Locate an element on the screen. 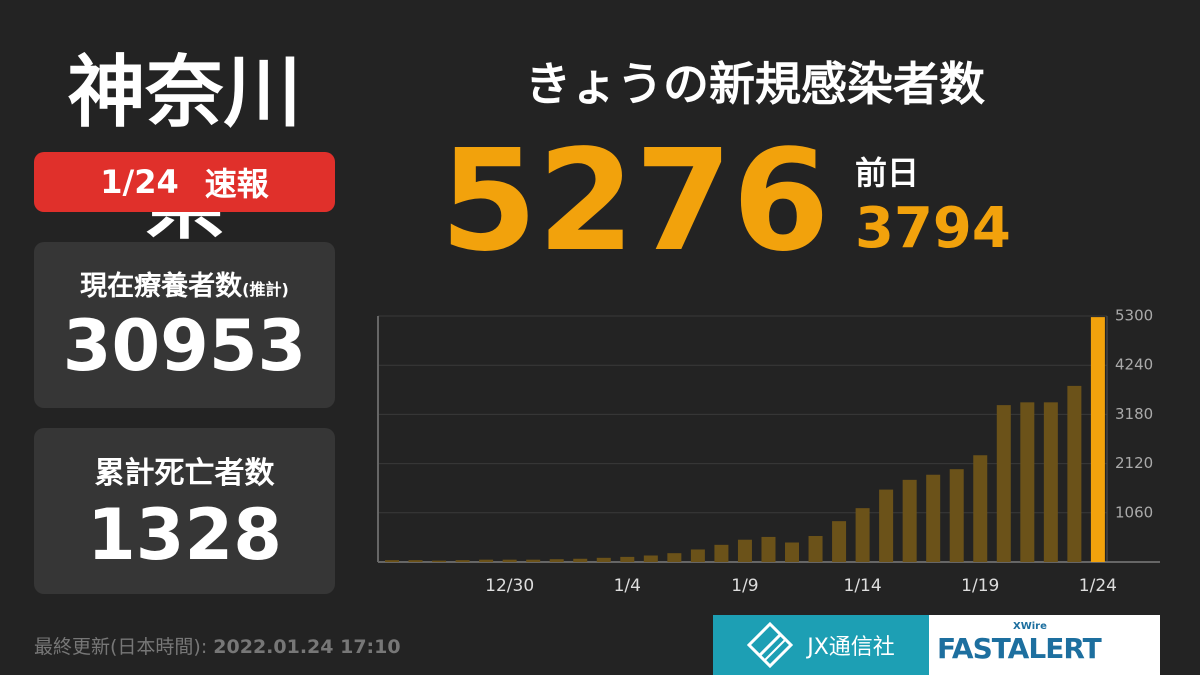 This screenshot has height=675, width=1200. recovering-value: 30953 is located at coordinates (184, 346).